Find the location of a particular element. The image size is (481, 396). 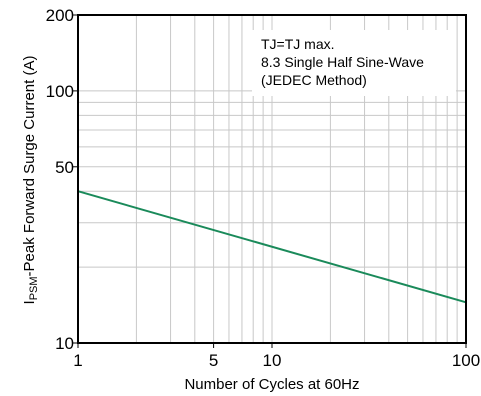

annotation-line-3: (JEDEC Method) is located at coordinates (314, 80).